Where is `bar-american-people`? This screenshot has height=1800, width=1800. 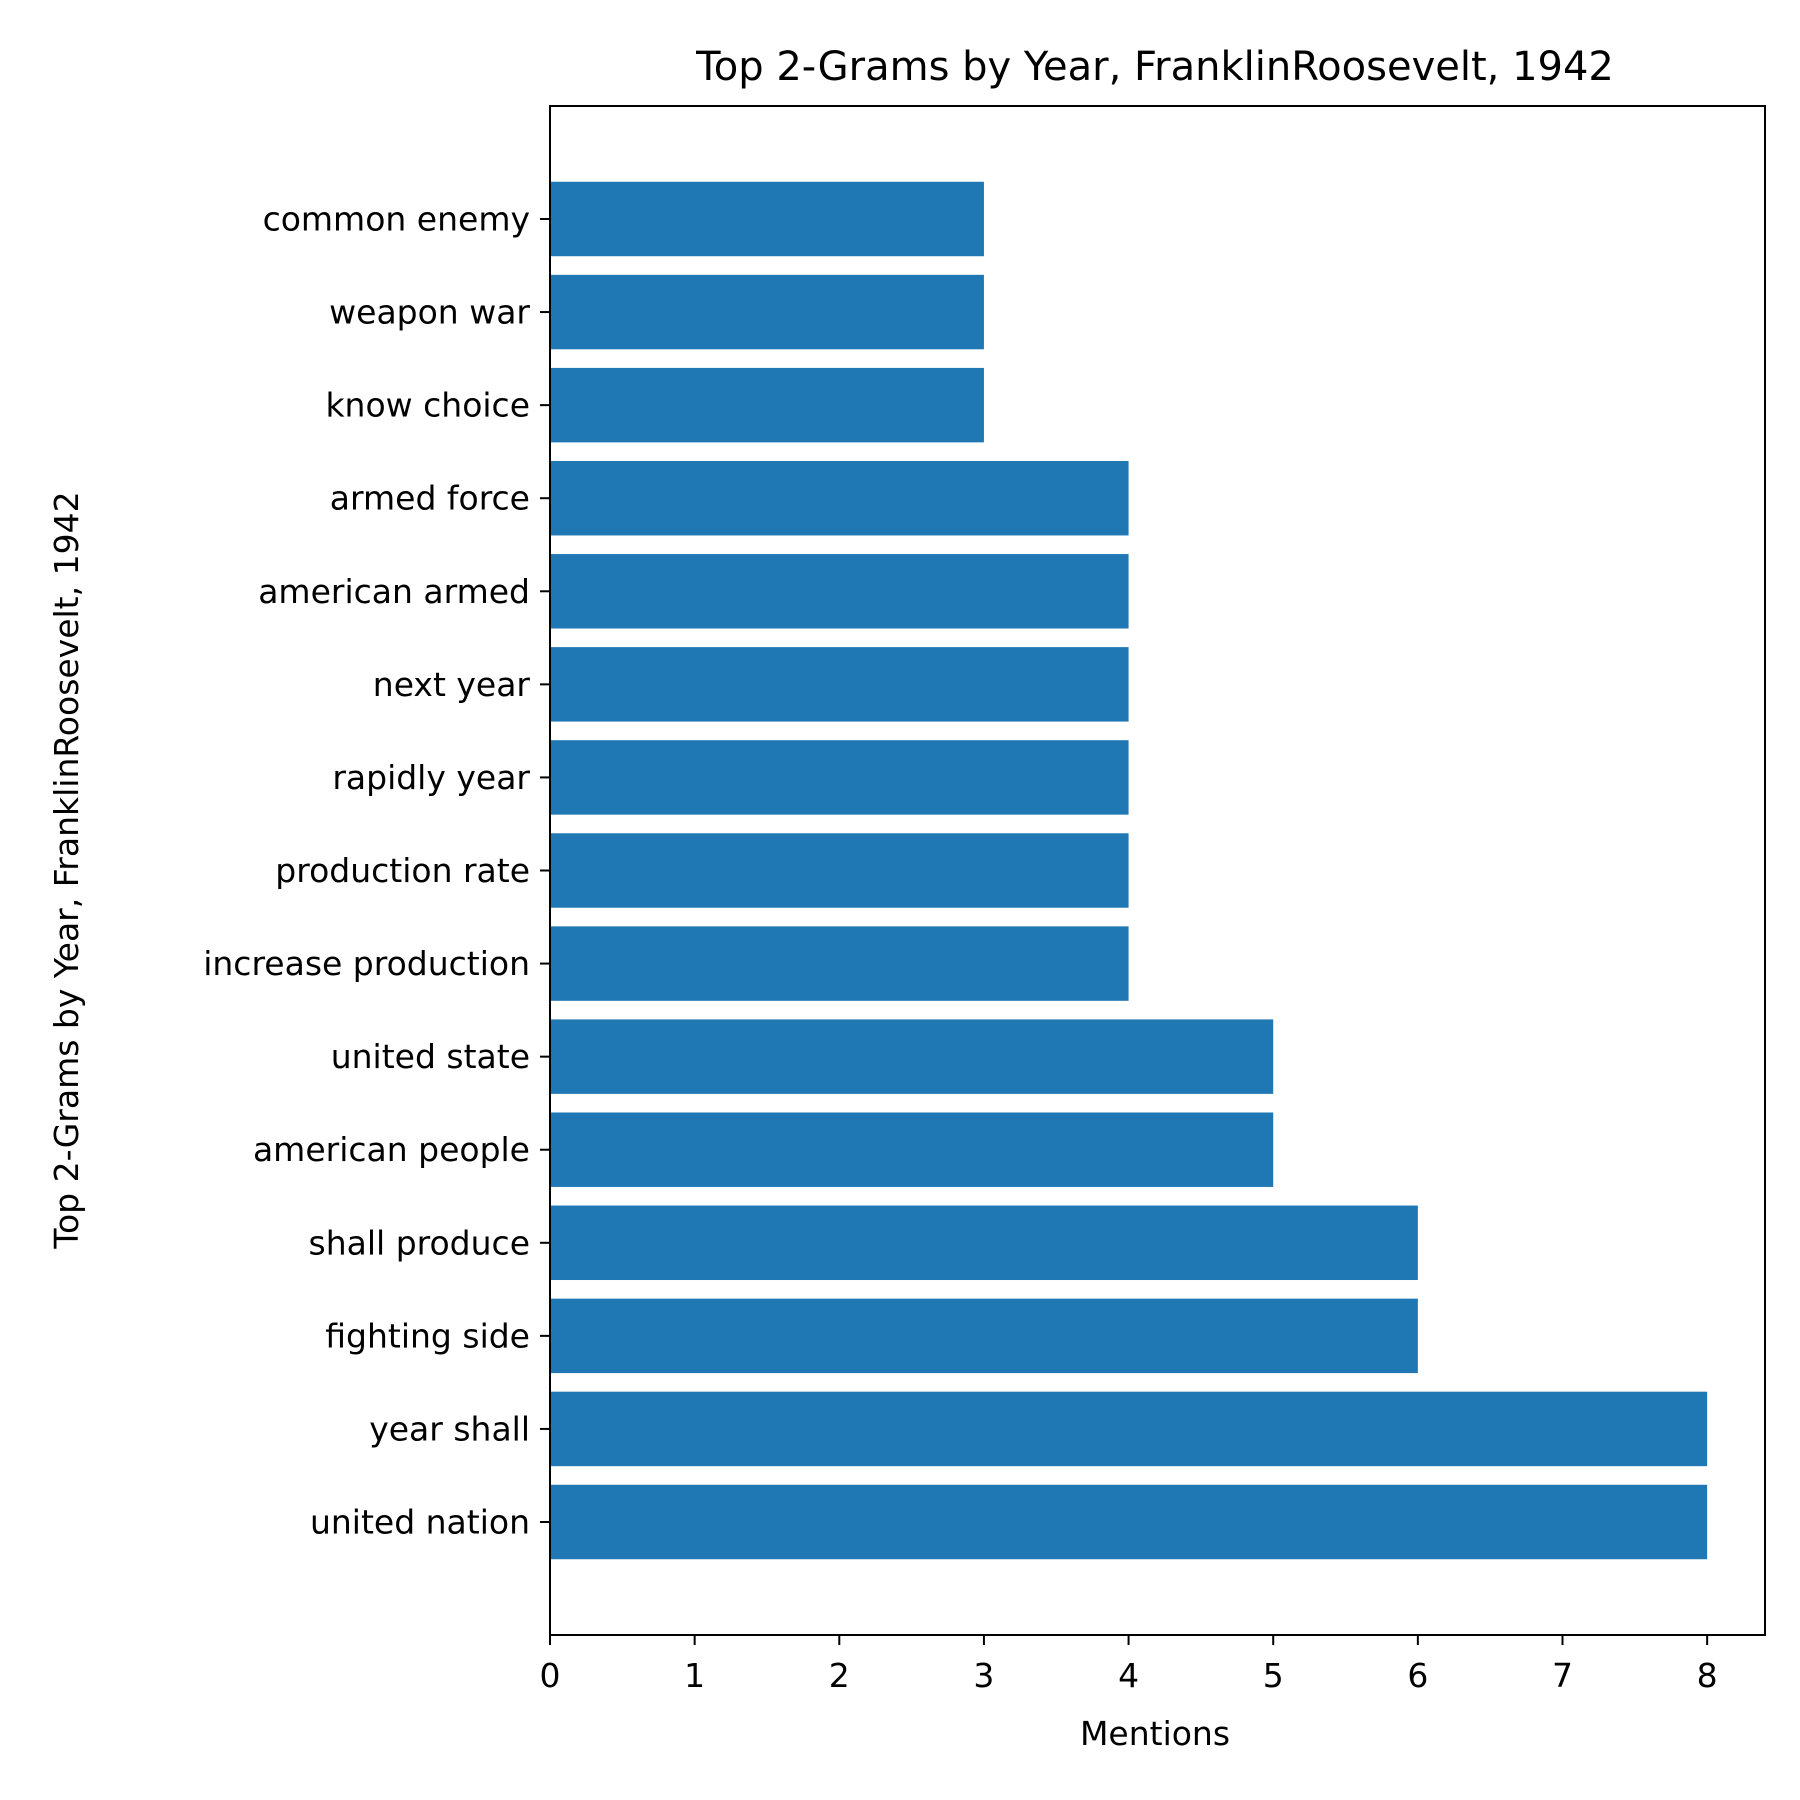
bar-american-people is located at coordinates (912, 1149).